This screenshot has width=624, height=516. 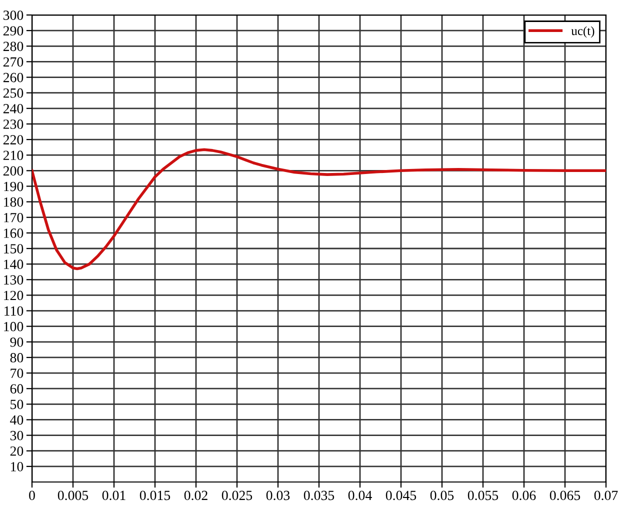 I want to click on x-tick-label: 0.065, so click(x=565, y=495).